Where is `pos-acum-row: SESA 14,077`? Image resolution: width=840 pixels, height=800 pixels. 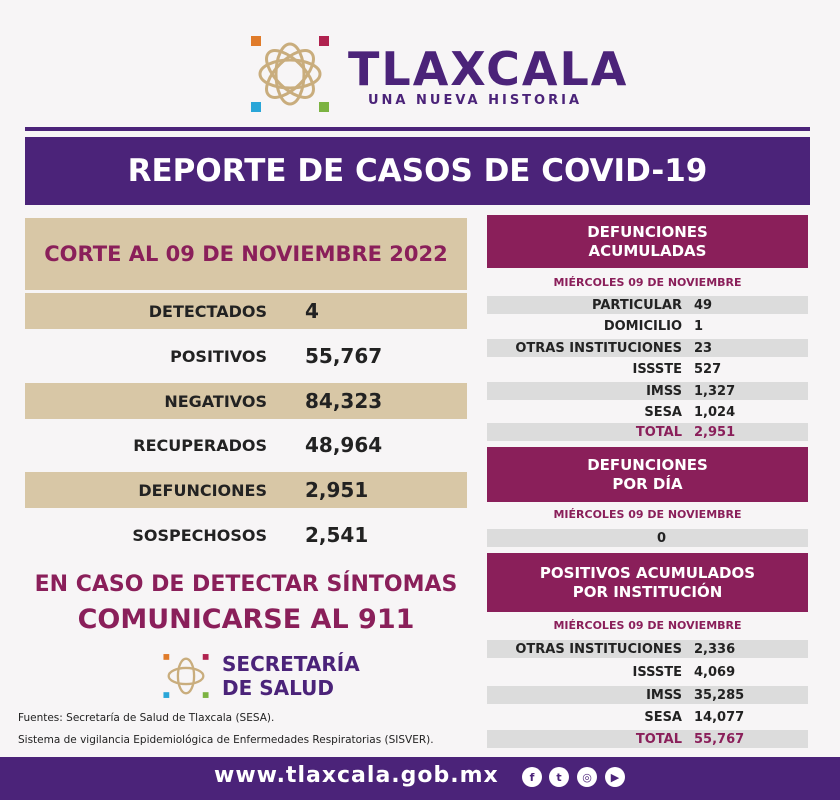 pos-acum-row: SESA 14,077 is located at coordinates (647, 717).